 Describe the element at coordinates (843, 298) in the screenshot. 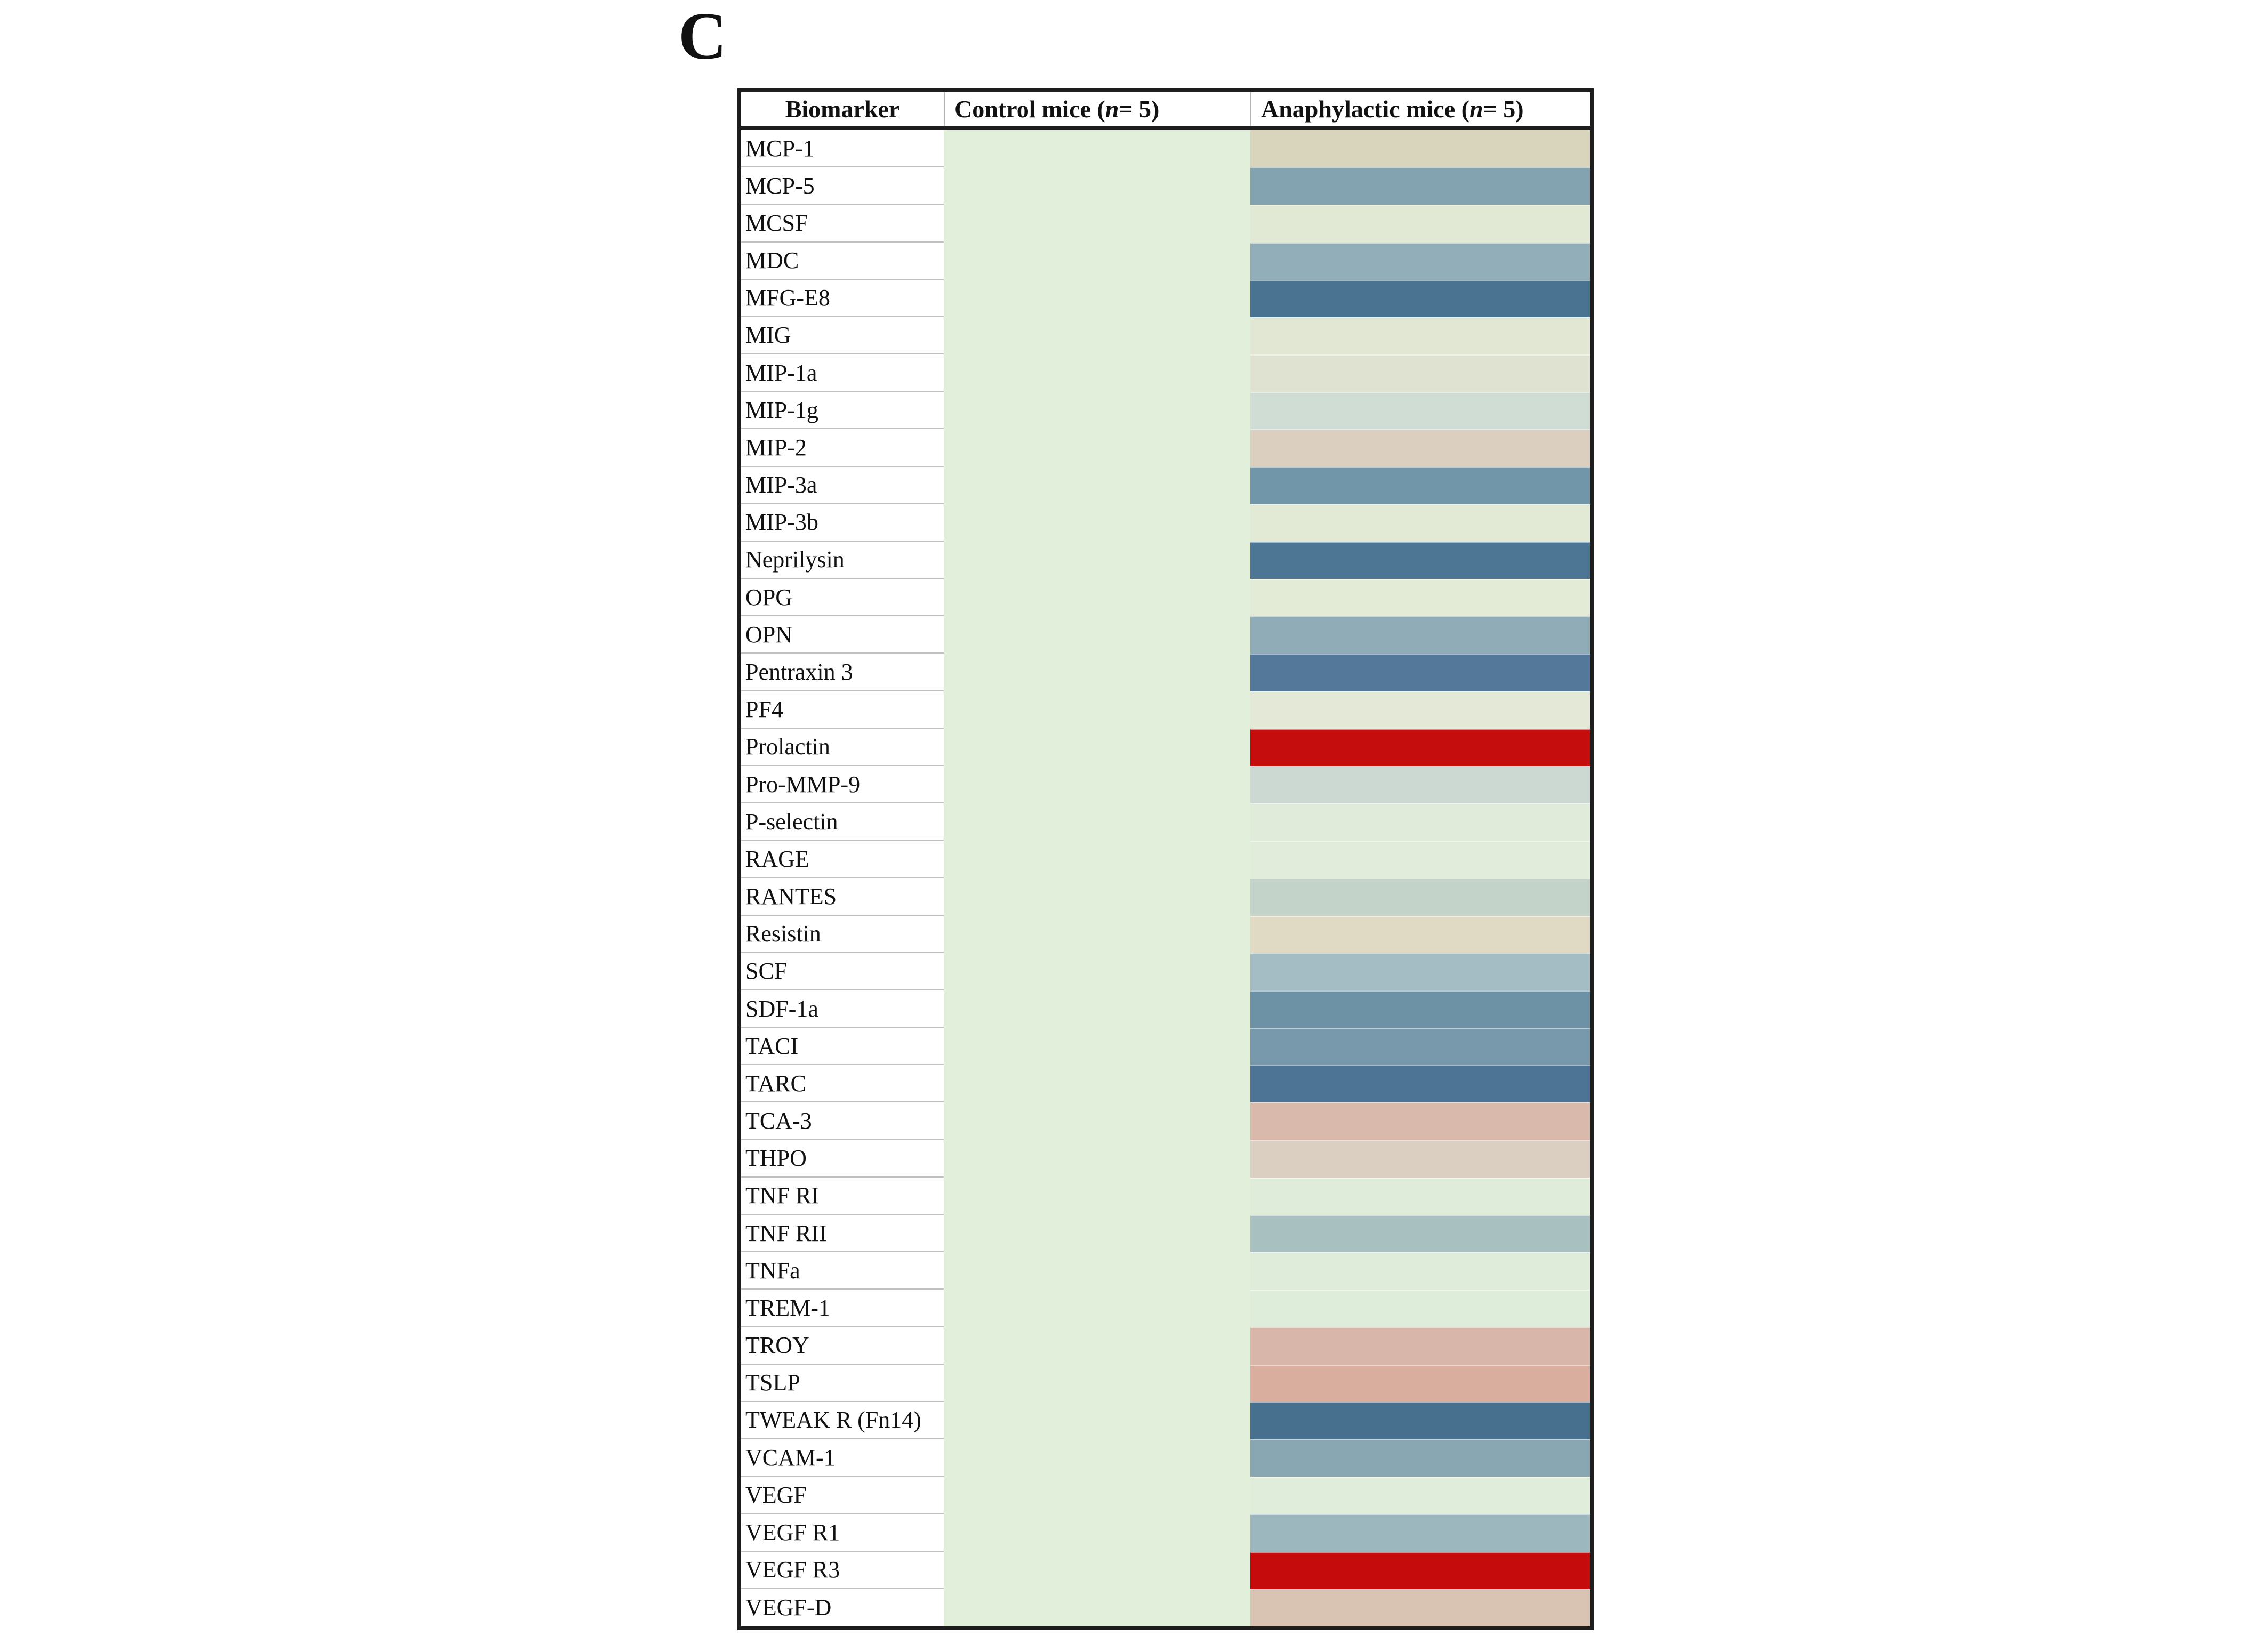

I see `biomarker-label: MFG-E8` at that location.